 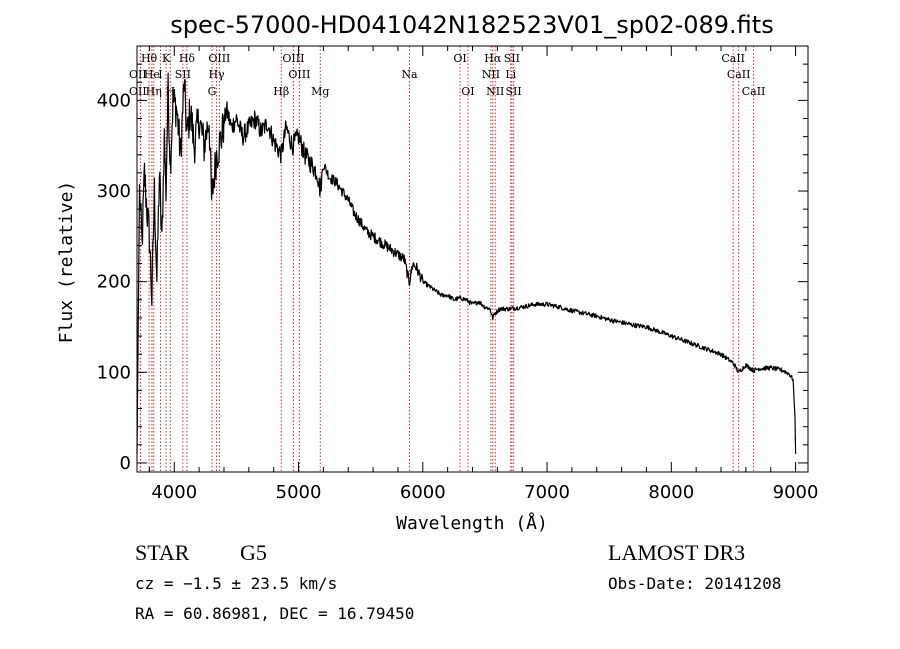 I want to click on coordinates: RA = 60.86981, DEC = 16.79450, so click(x=275, y=613).